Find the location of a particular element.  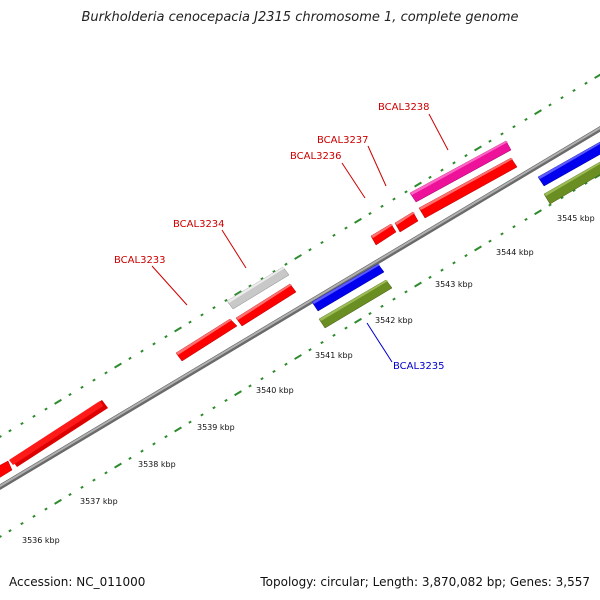

gene-arrow-bcal3235 is located at coordinates (348, 287).